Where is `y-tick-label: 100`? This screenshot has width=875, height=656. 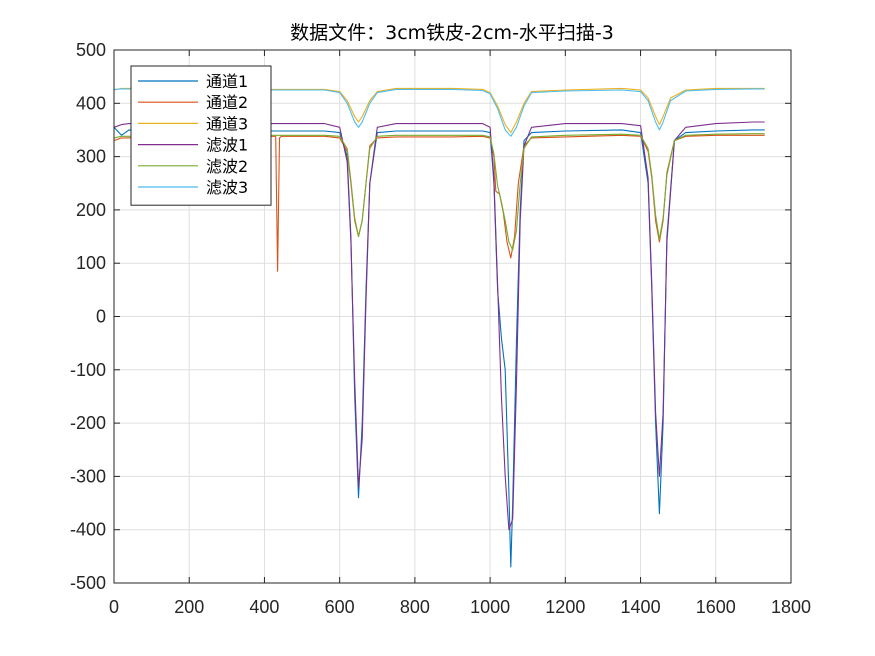
y-tick-label: 100 is located at coordinates (91, 263).